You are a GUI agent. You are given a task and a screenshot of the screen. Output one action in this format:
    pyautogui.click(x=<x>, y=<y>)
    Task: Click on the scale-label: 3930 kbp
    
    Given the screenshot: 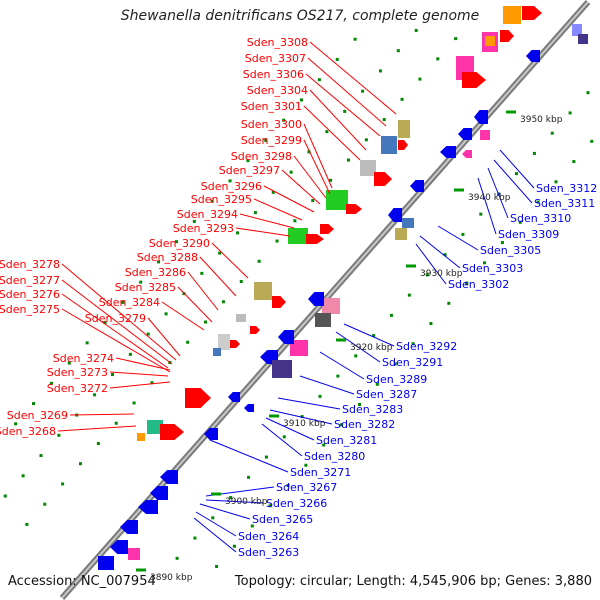 What is the action you would take?
    pyautogui.click(x=441, y=274)
    